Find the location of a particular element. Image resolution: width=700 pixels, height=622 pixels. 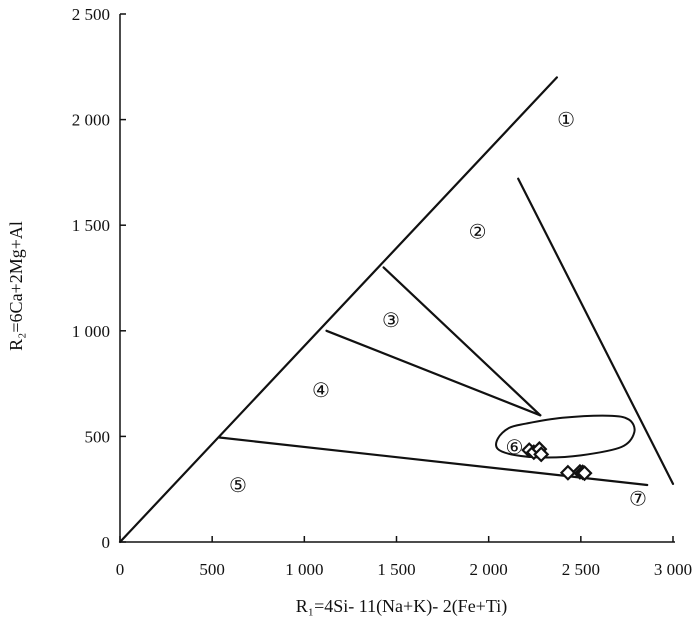

x-ticks: 0 500 1 000 1 500 2 000 2 500 3 000 is located at coordinates (404, 557).